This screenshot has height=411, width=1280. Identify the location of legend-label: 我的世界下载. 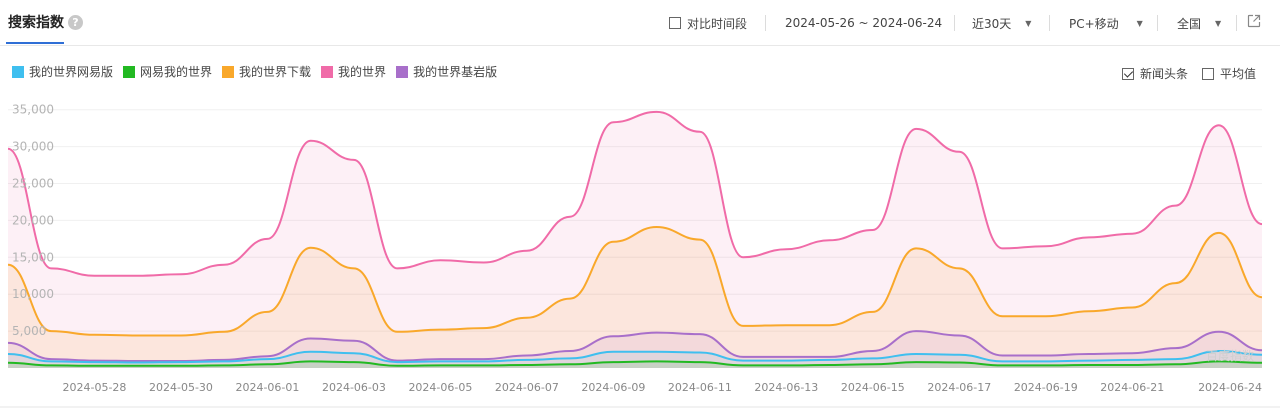
(275, 72).